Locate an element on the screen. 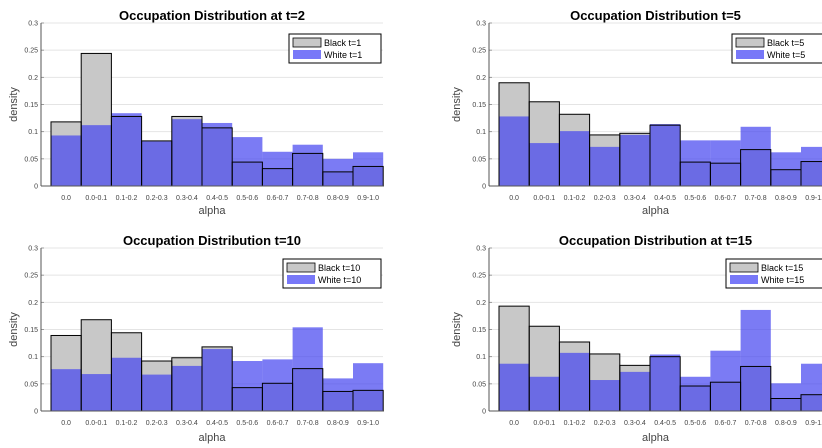 The width and height of the screenshot is (822, 448). legend: Black t=1 White t=1 is located at coordinates (335, 48).